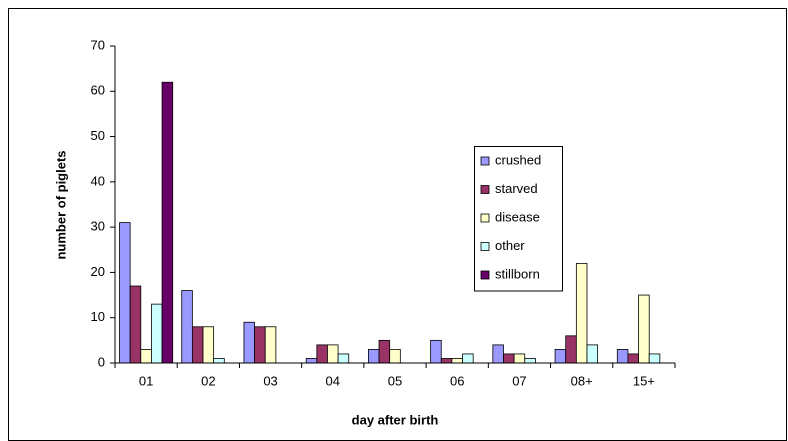 The image size is (788, 441). What do you see at coordinates (516, 188) in the screenshot?
I see `legend-label: starved` at bounding box center [516, 188].